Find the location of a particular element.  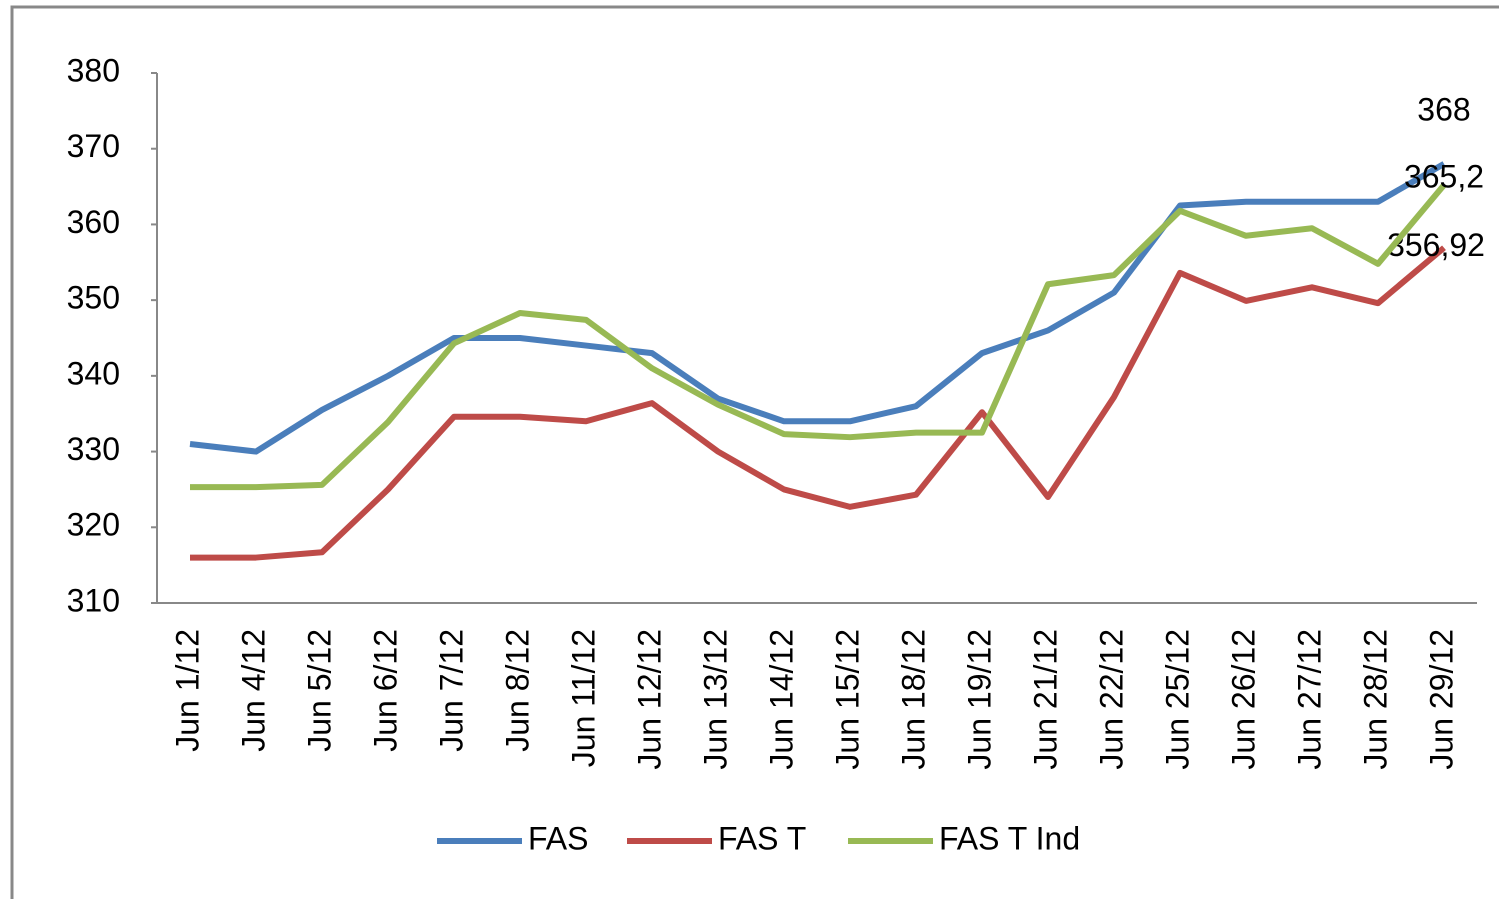

x-tick-label: Jun 19/12 is located at coordinates (979, 699).